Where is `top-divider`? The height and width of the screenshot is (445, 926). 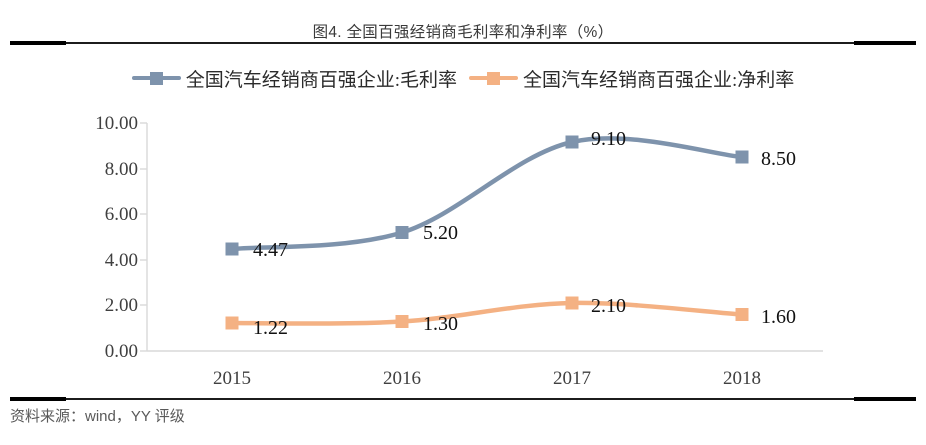 top-divider is located at coordinates (463, 43).